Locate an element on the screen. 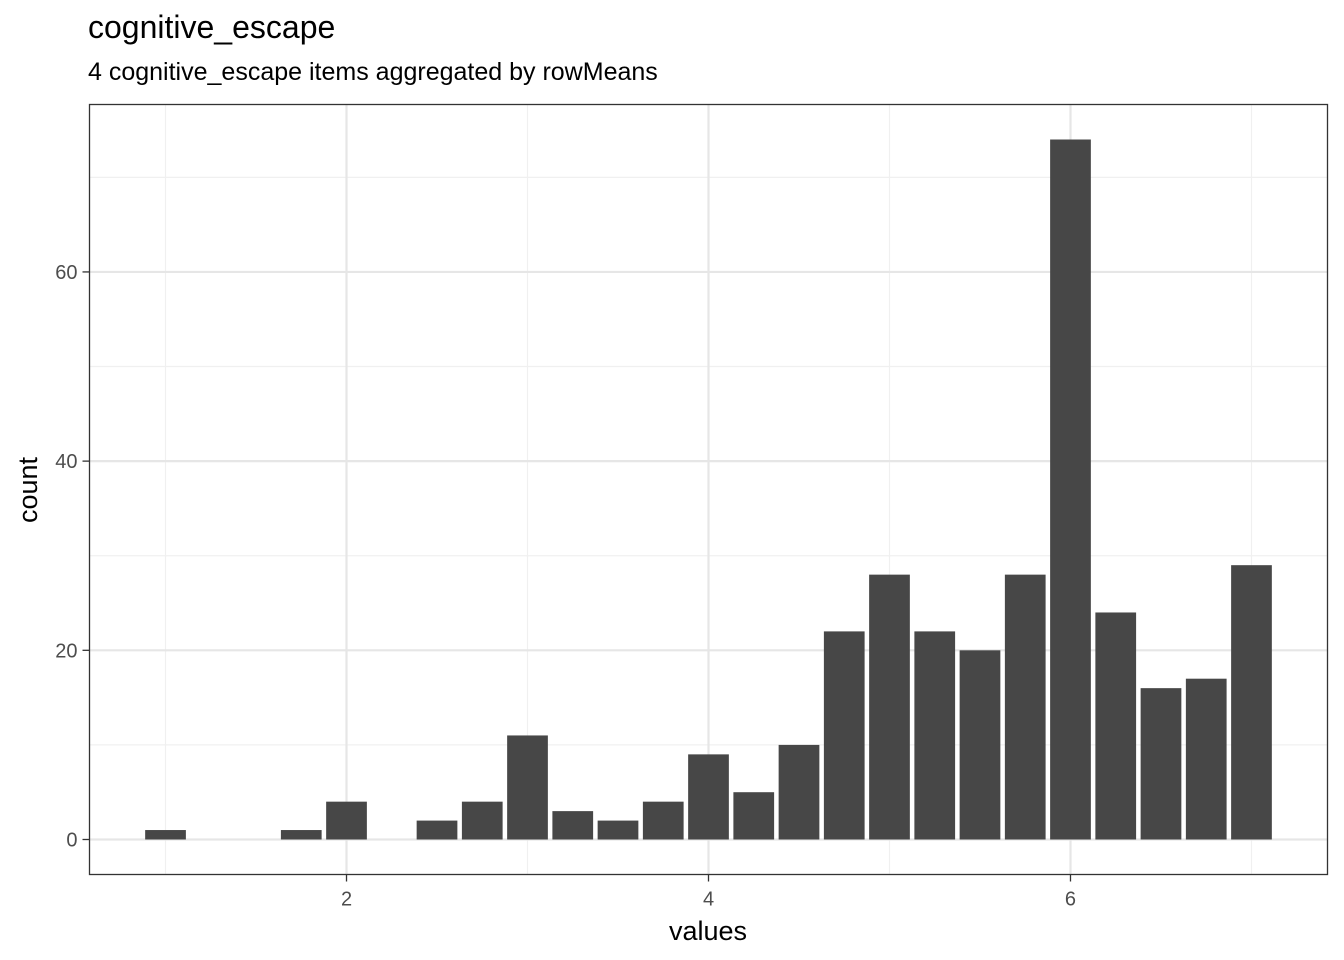 This screenshot has width=1344, height=960. x-tick-label: 6 is located at coordinates (1070, 900).